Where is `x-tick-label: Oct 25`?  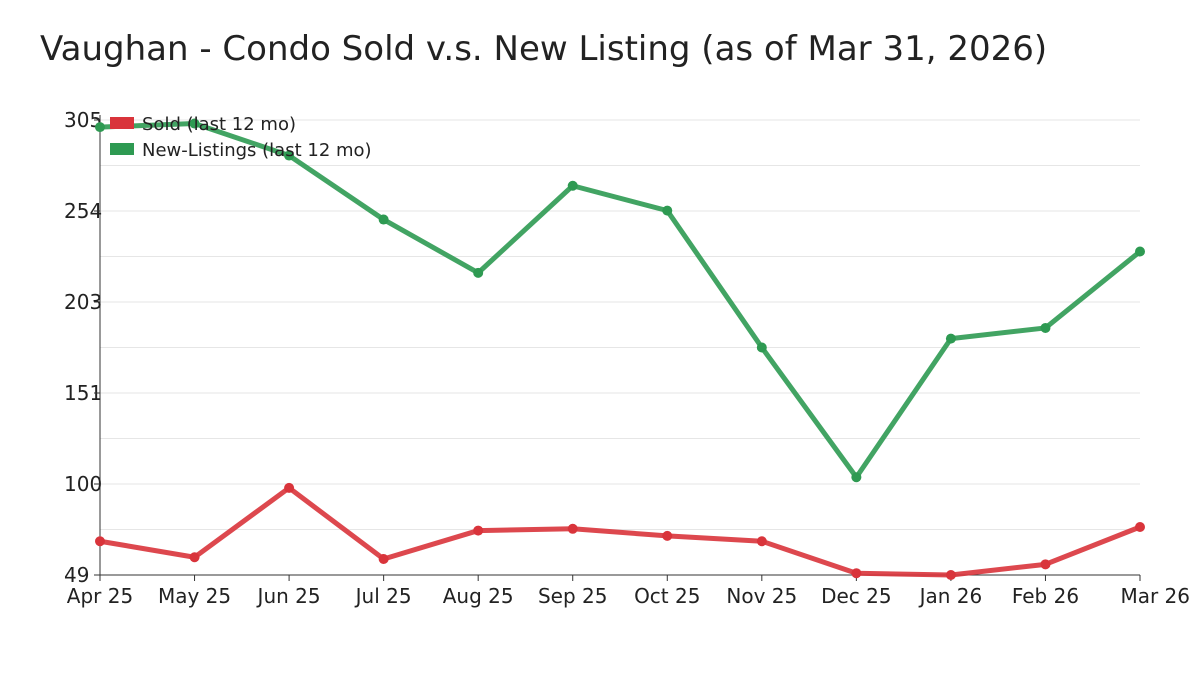
x-tick-label: Oct 25 is located at coordinates (667, 596).